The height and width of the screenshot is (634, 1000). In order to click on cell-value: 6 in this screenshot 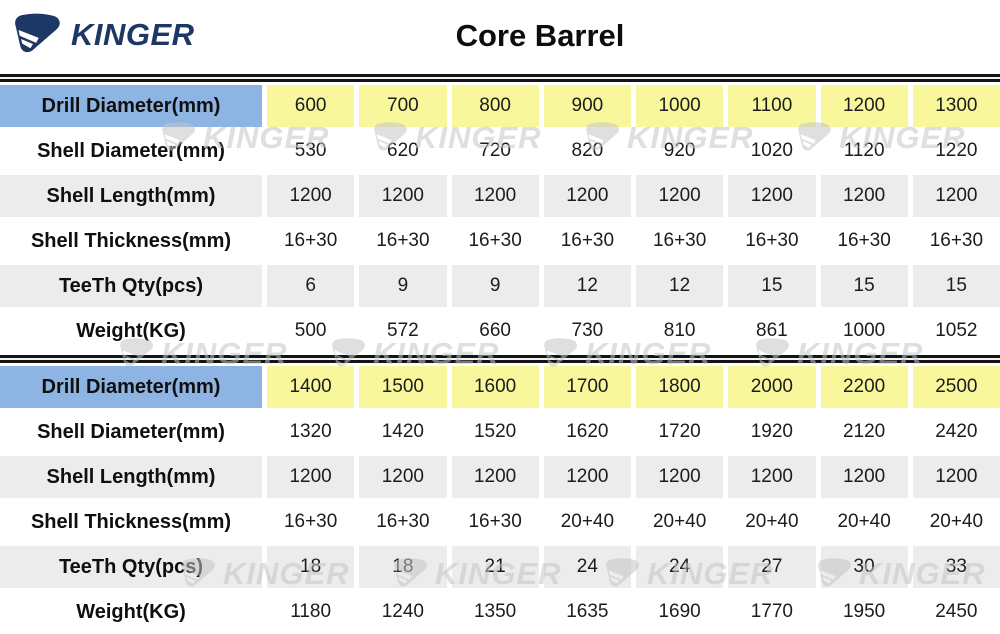, I will do `click(311, 286)`.